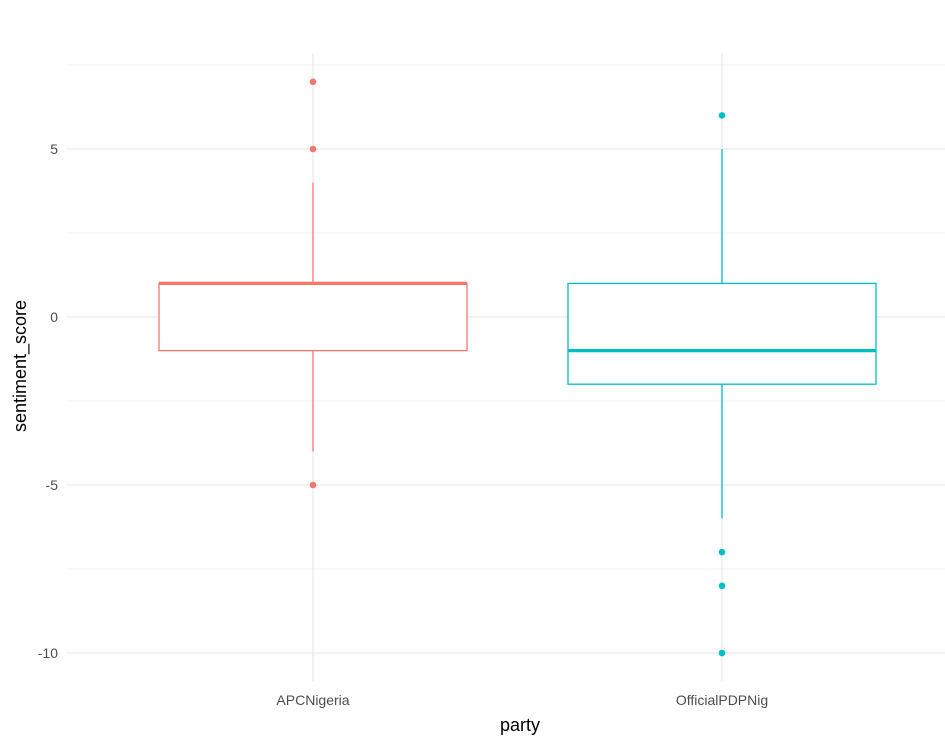  What do you see at coordinates (520, 725) in the screenshot?
I see `x-axis-title: party` at bounding box center [520, 725].